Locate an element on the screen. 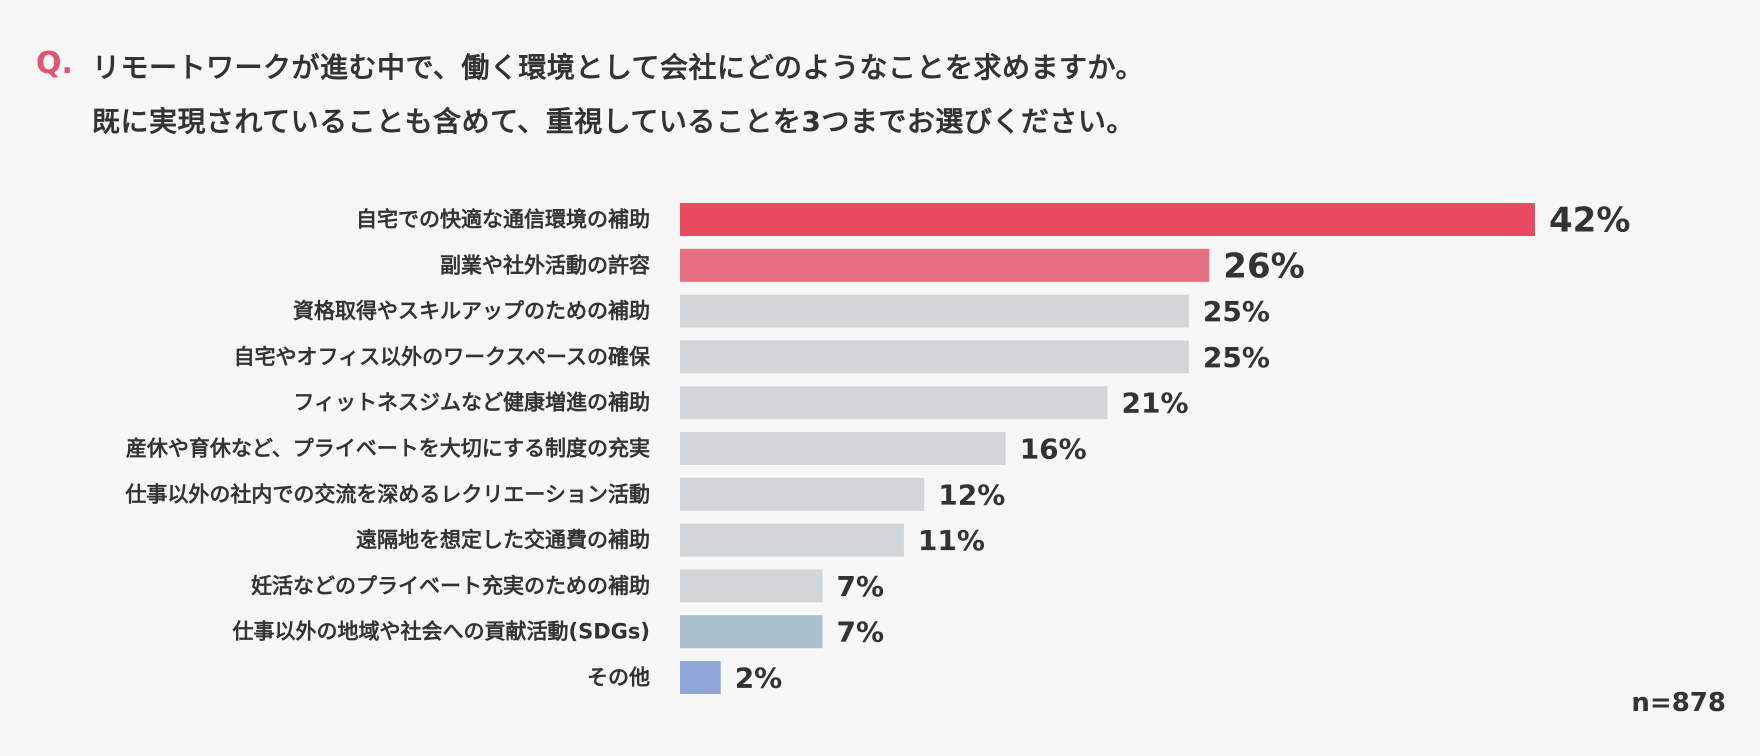 The height and width of the screenshot is (756, 1760). value-label: 12% is located at coordinates (971, 494).